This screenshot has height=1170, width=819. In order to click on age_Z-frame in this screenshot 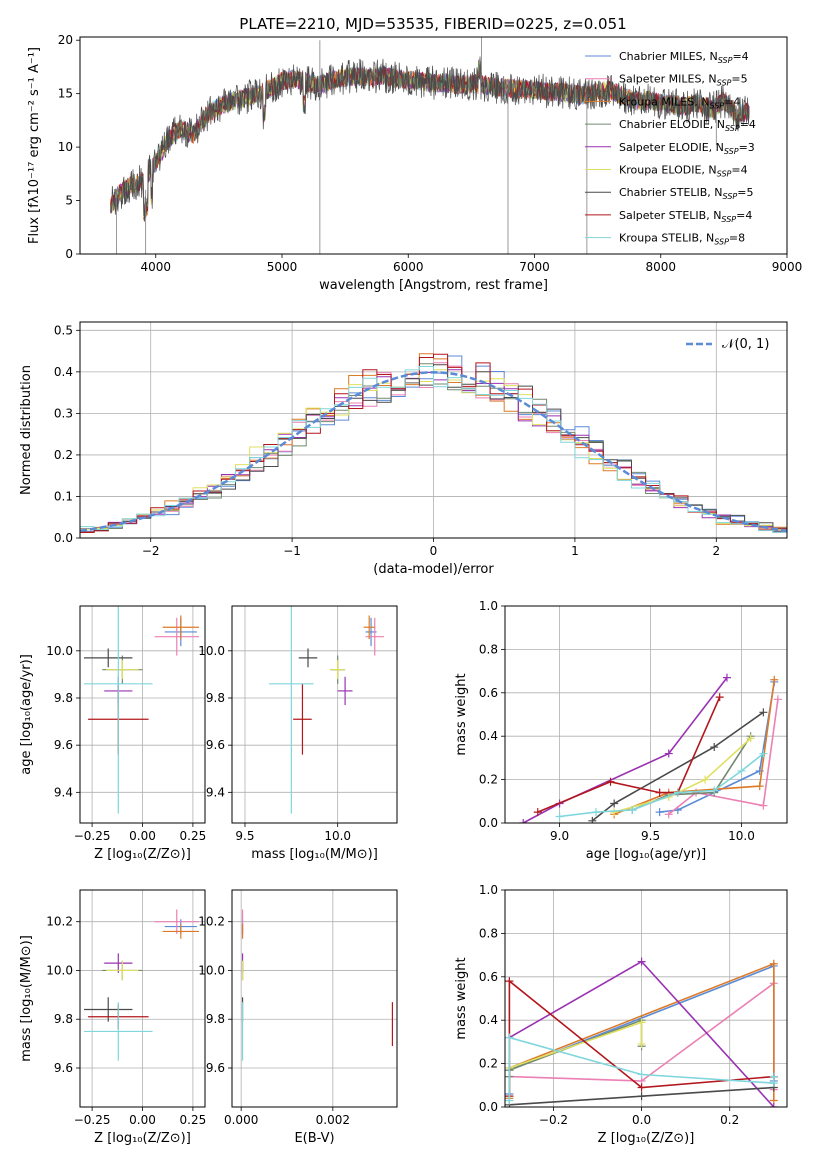, I will do `click(142, 714)`.